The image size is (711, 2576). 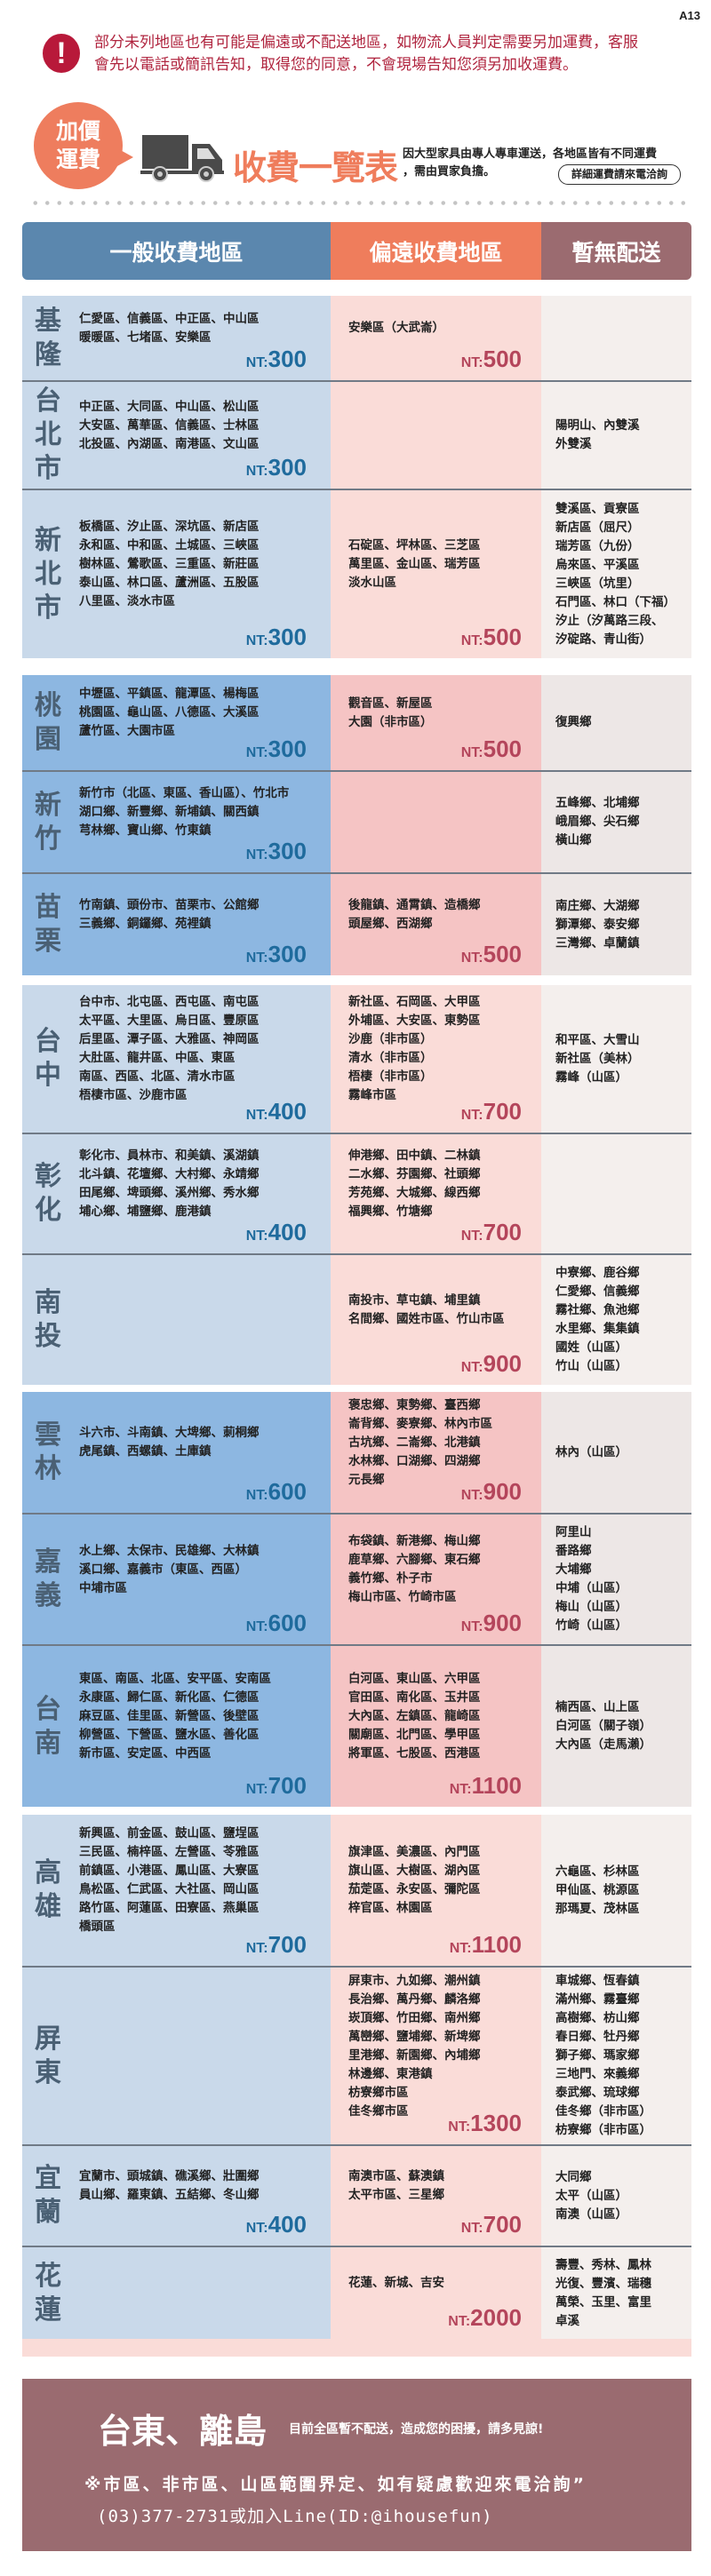 I want to click on district-line: 淡水山區, so click(x=372, y=583).